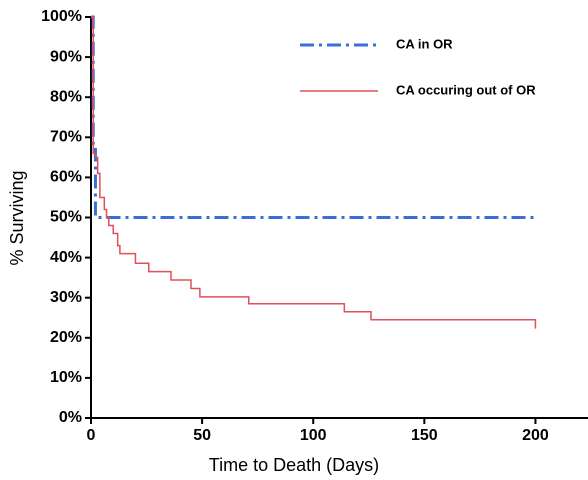 This screenshot has width=588, height=480. Describe the element at coordinates (61, 16) in the screenshot. I see `y-tick-label: 100%` at that location.